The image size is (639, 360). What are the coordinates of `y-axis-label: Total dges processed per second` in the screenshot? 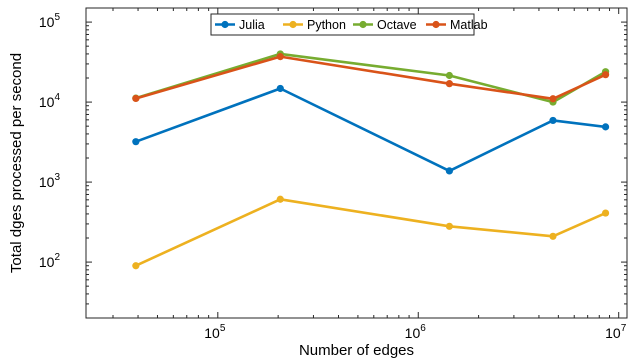 It's located at (16, 163).